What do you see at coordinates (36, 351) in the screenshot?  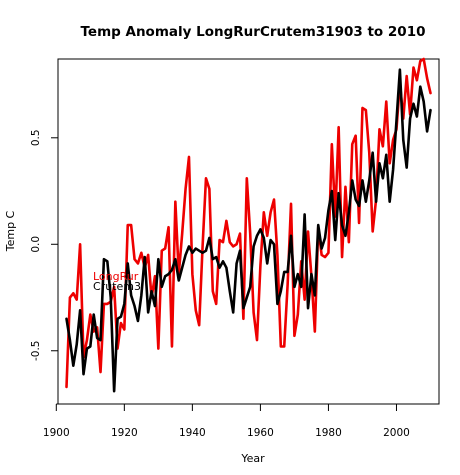 I see `y-tick-label: -0.5` at bounding box center [36, 351].